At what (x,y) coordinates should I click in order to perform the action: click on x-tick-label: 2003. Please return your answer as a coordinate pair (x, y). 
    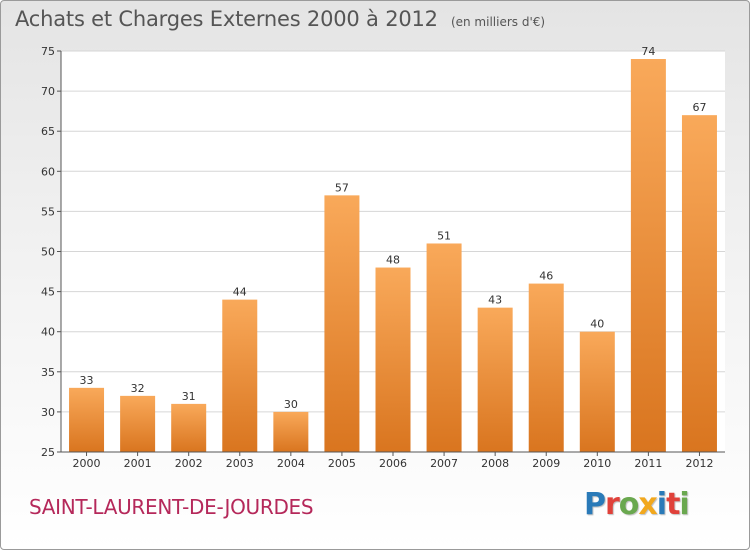
    Looking at the image, I should click on (240, 463).